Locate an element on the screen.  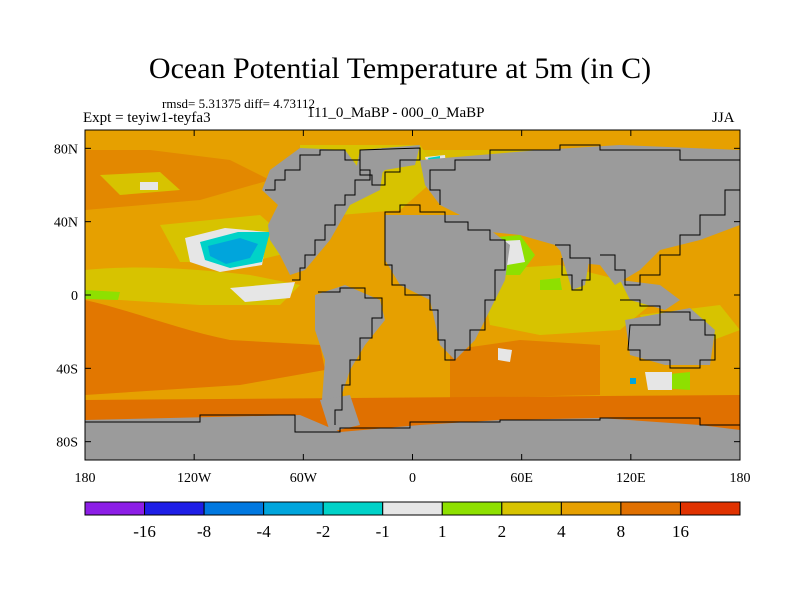
white-anomaly-south-indian is located at coordinates (658, 381).